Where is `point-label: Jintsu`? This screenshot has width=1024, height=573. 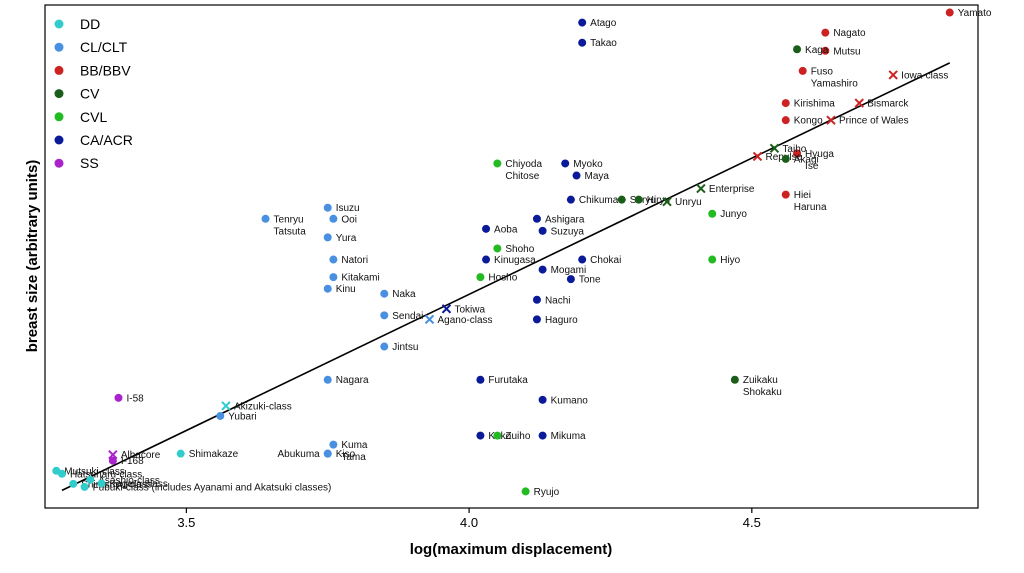
point-label: Jintsu is located at coordinates (405, 347).